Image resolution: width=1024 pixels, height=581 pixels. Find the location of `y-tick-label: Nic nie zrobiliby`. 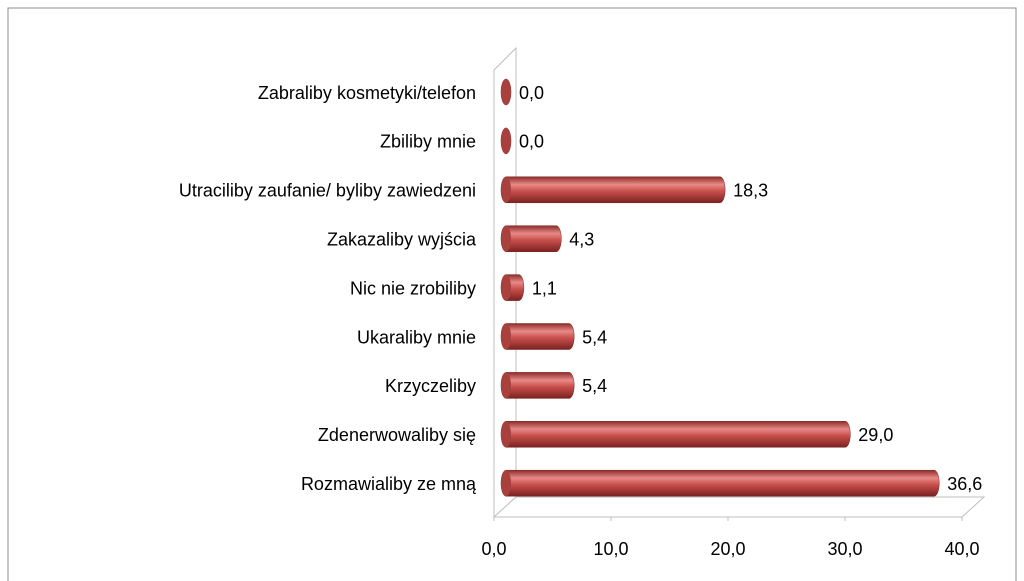

y-tick-label: Nic nie zrobiliby is located at coordinates (413, 288).